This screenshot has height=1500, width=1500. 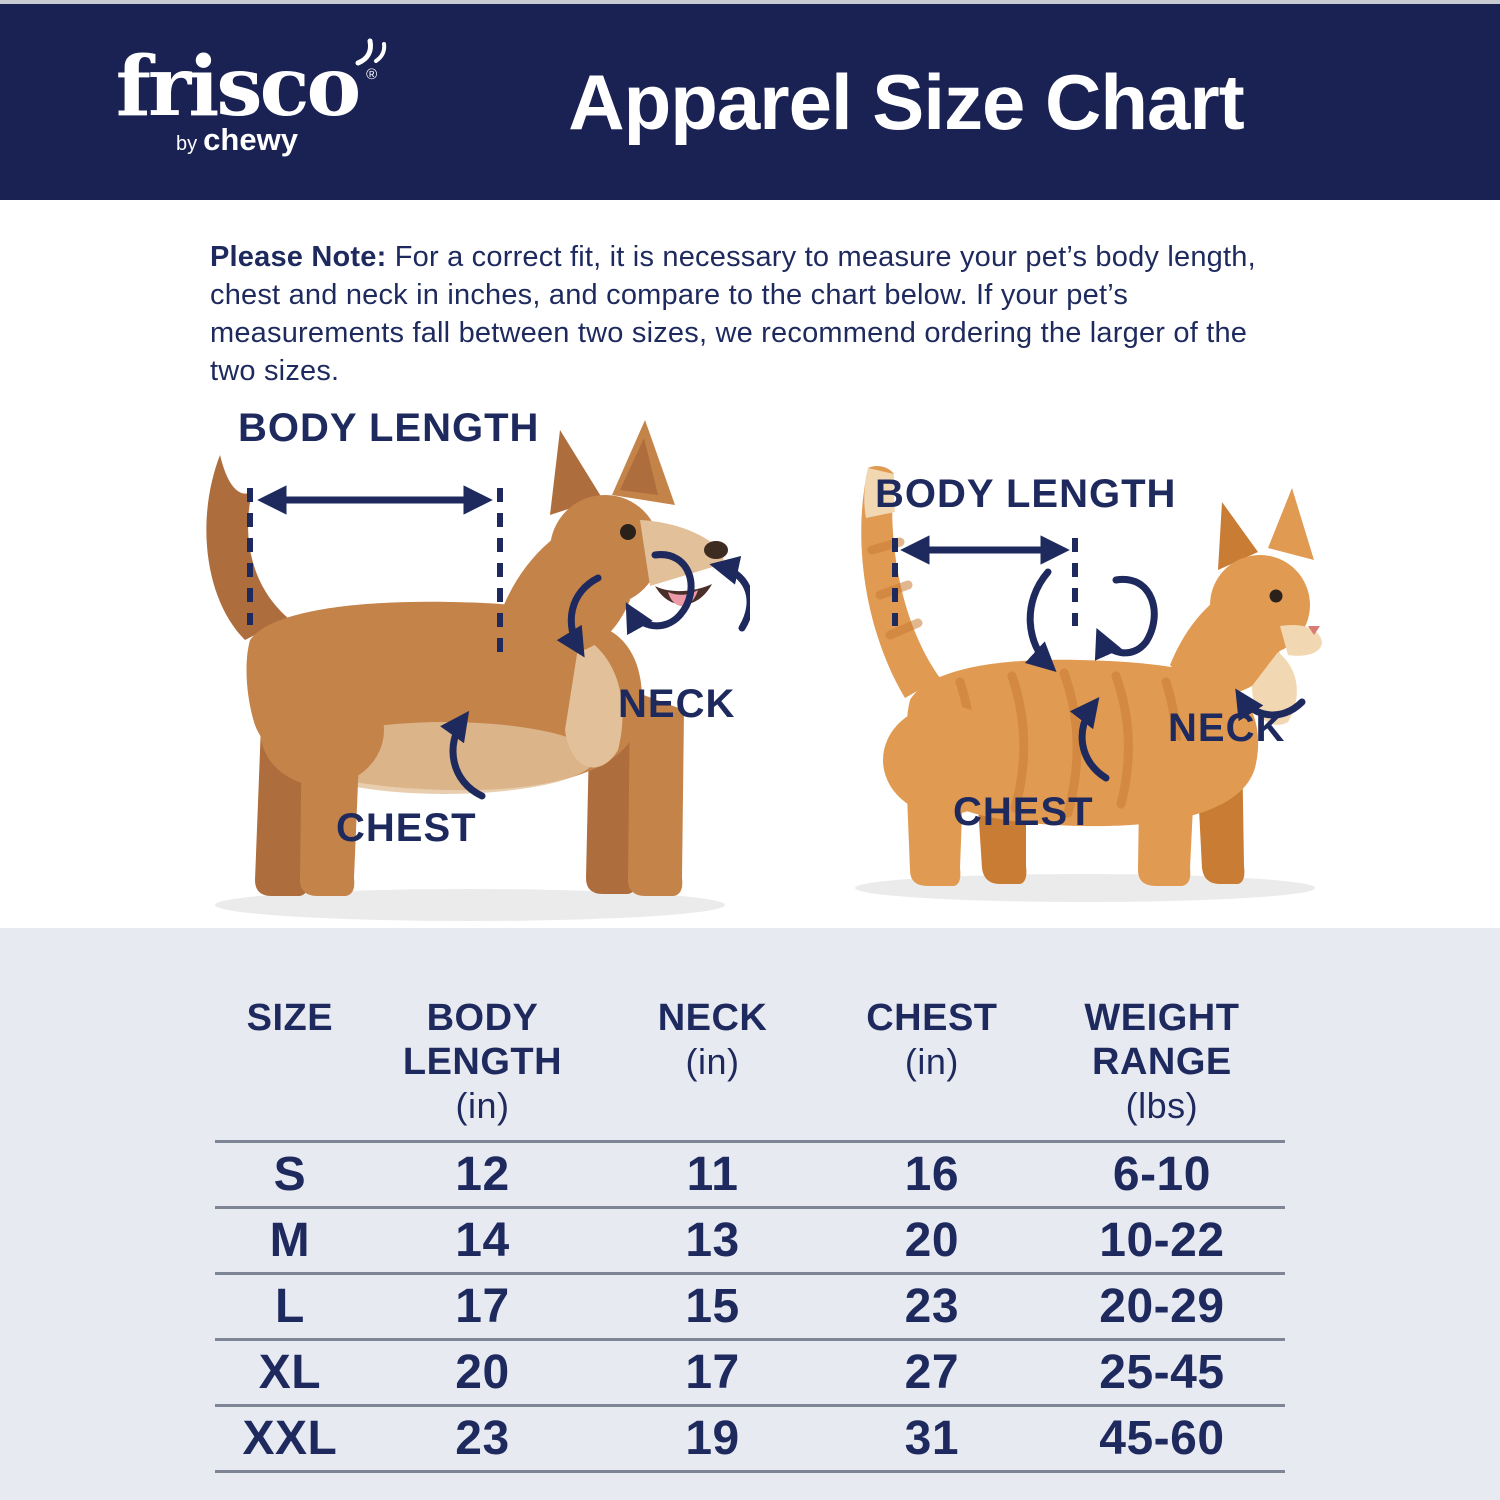 I want to click on cell-body-length: 14, so click(x=482, y=1240).